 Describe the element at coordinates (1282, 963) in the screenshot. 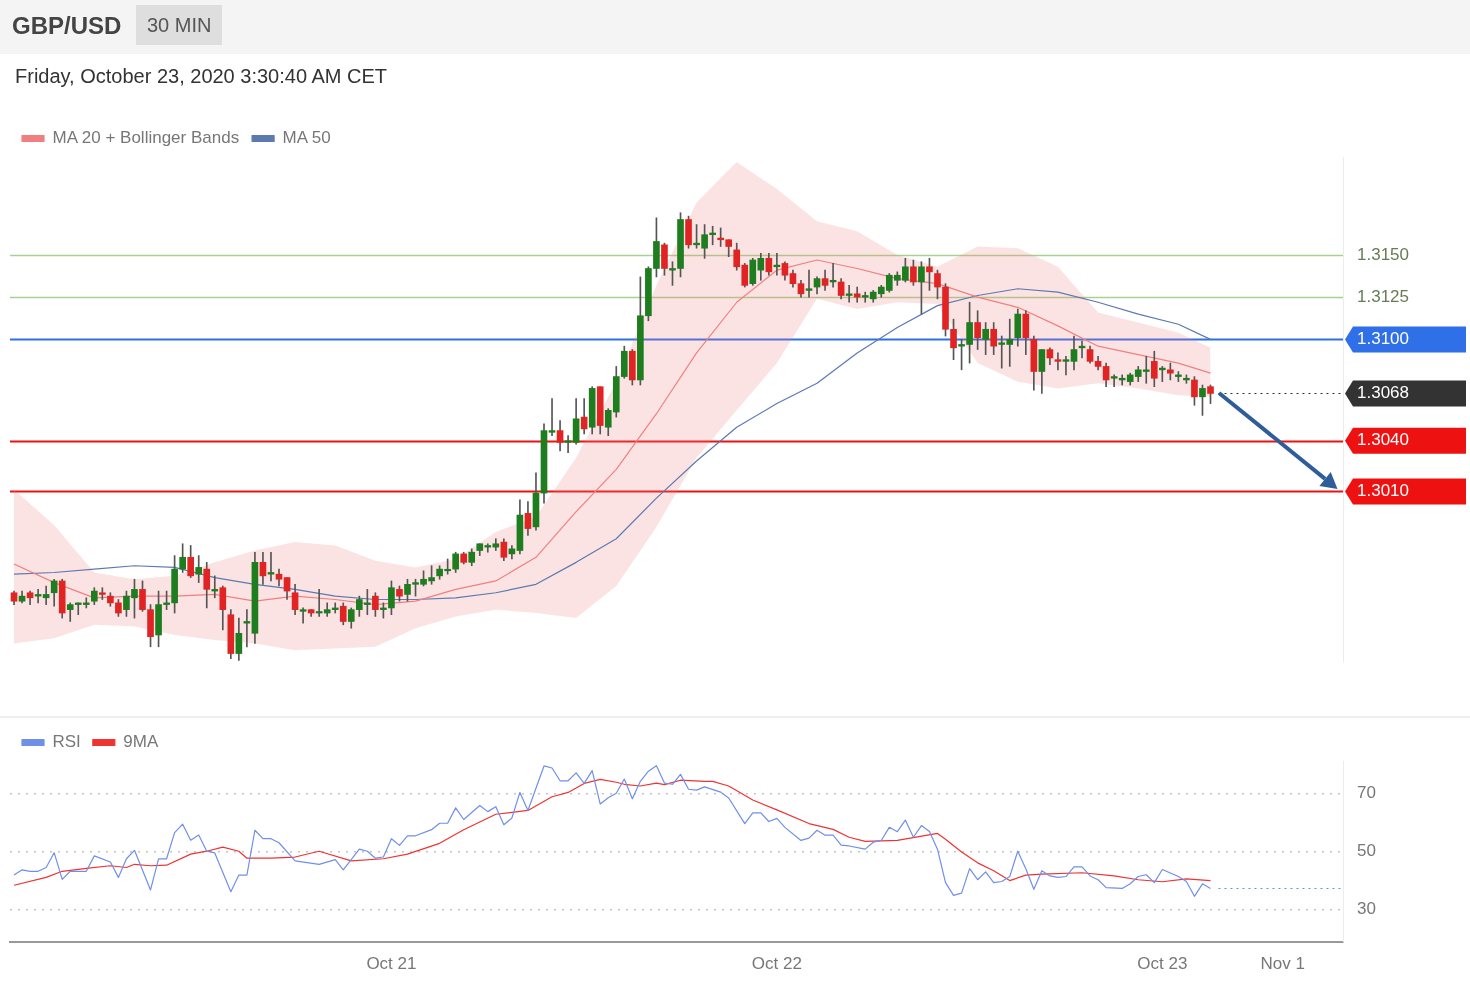

I see `x-tick-label: Nov 1` at that location.